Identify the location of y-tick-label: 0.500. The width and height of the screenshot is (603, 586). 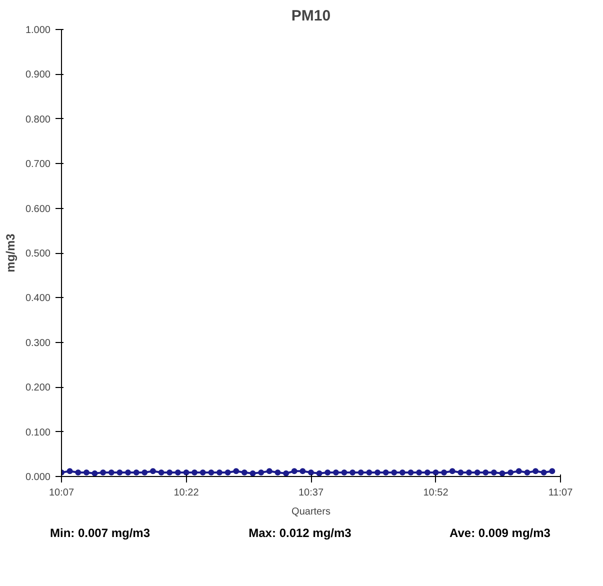
(38, 254).